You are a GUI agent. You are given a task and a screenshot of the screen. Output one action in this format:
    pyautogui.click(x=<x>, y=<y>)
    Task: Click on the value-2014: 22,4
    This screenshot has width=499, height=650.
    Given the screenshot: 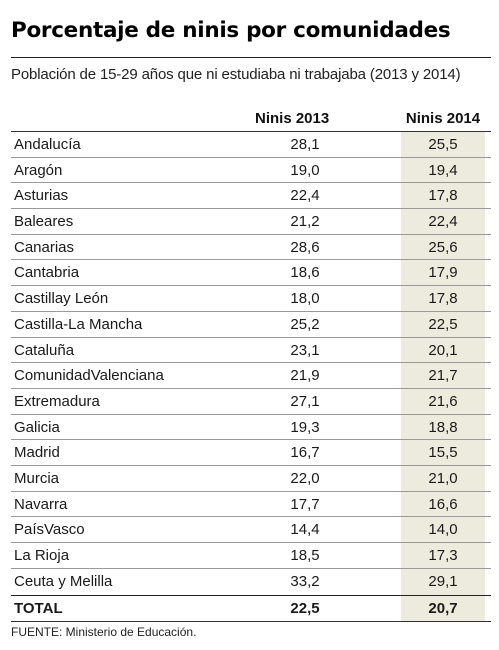 What is the action you would take?
    pyautogui.click(x=443, y=222)
    